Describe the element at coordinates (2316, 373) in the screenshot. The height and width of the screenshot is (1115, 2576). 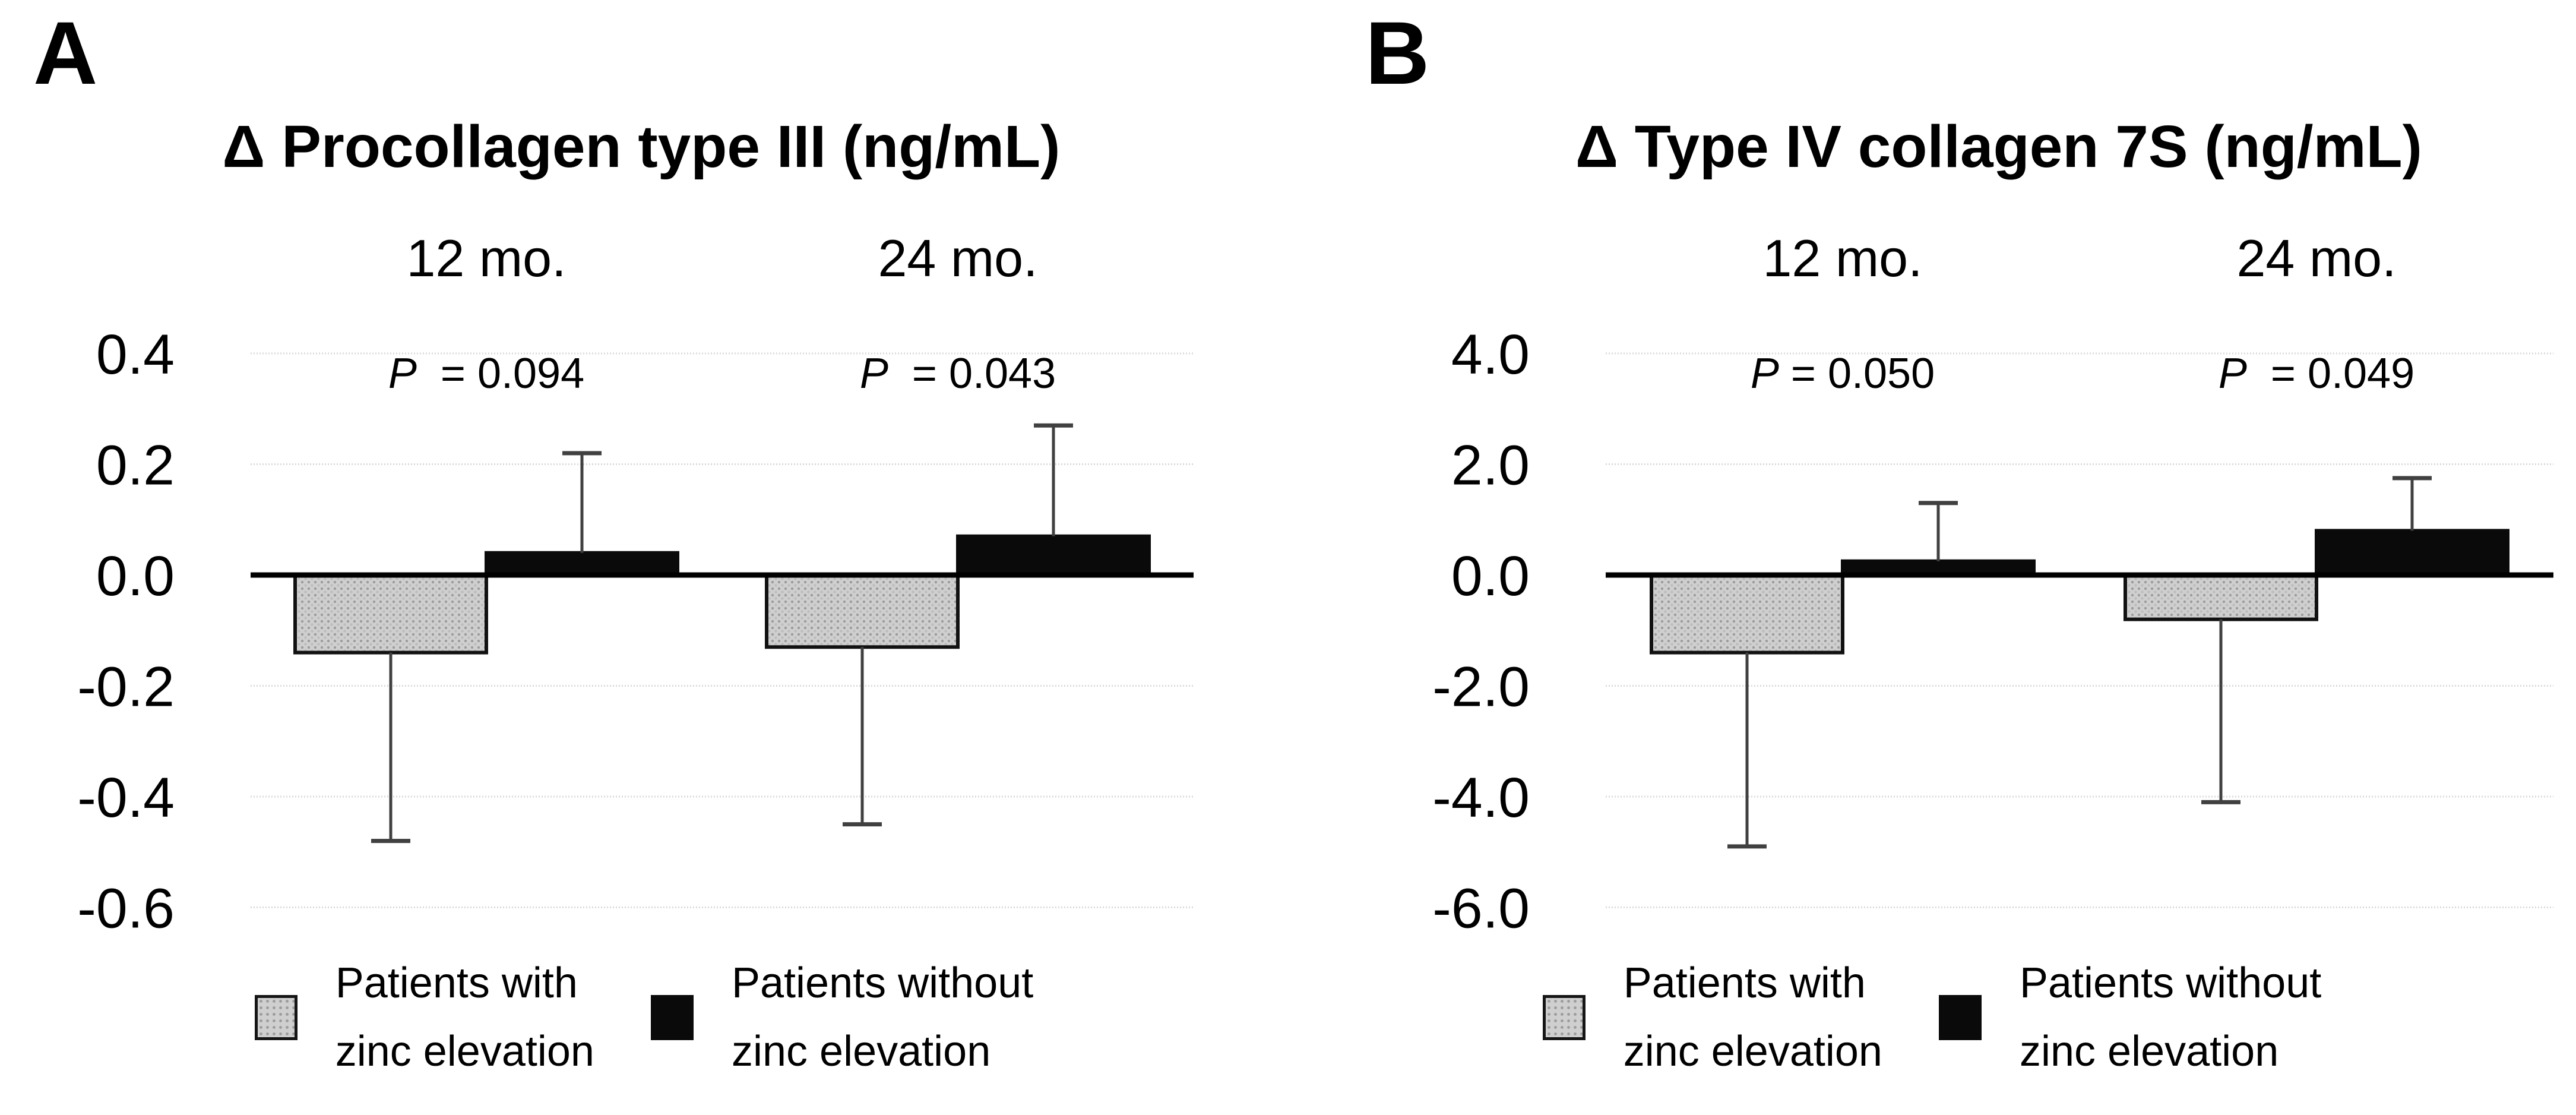
I see `p-value-label: P = 0.049` at that location.